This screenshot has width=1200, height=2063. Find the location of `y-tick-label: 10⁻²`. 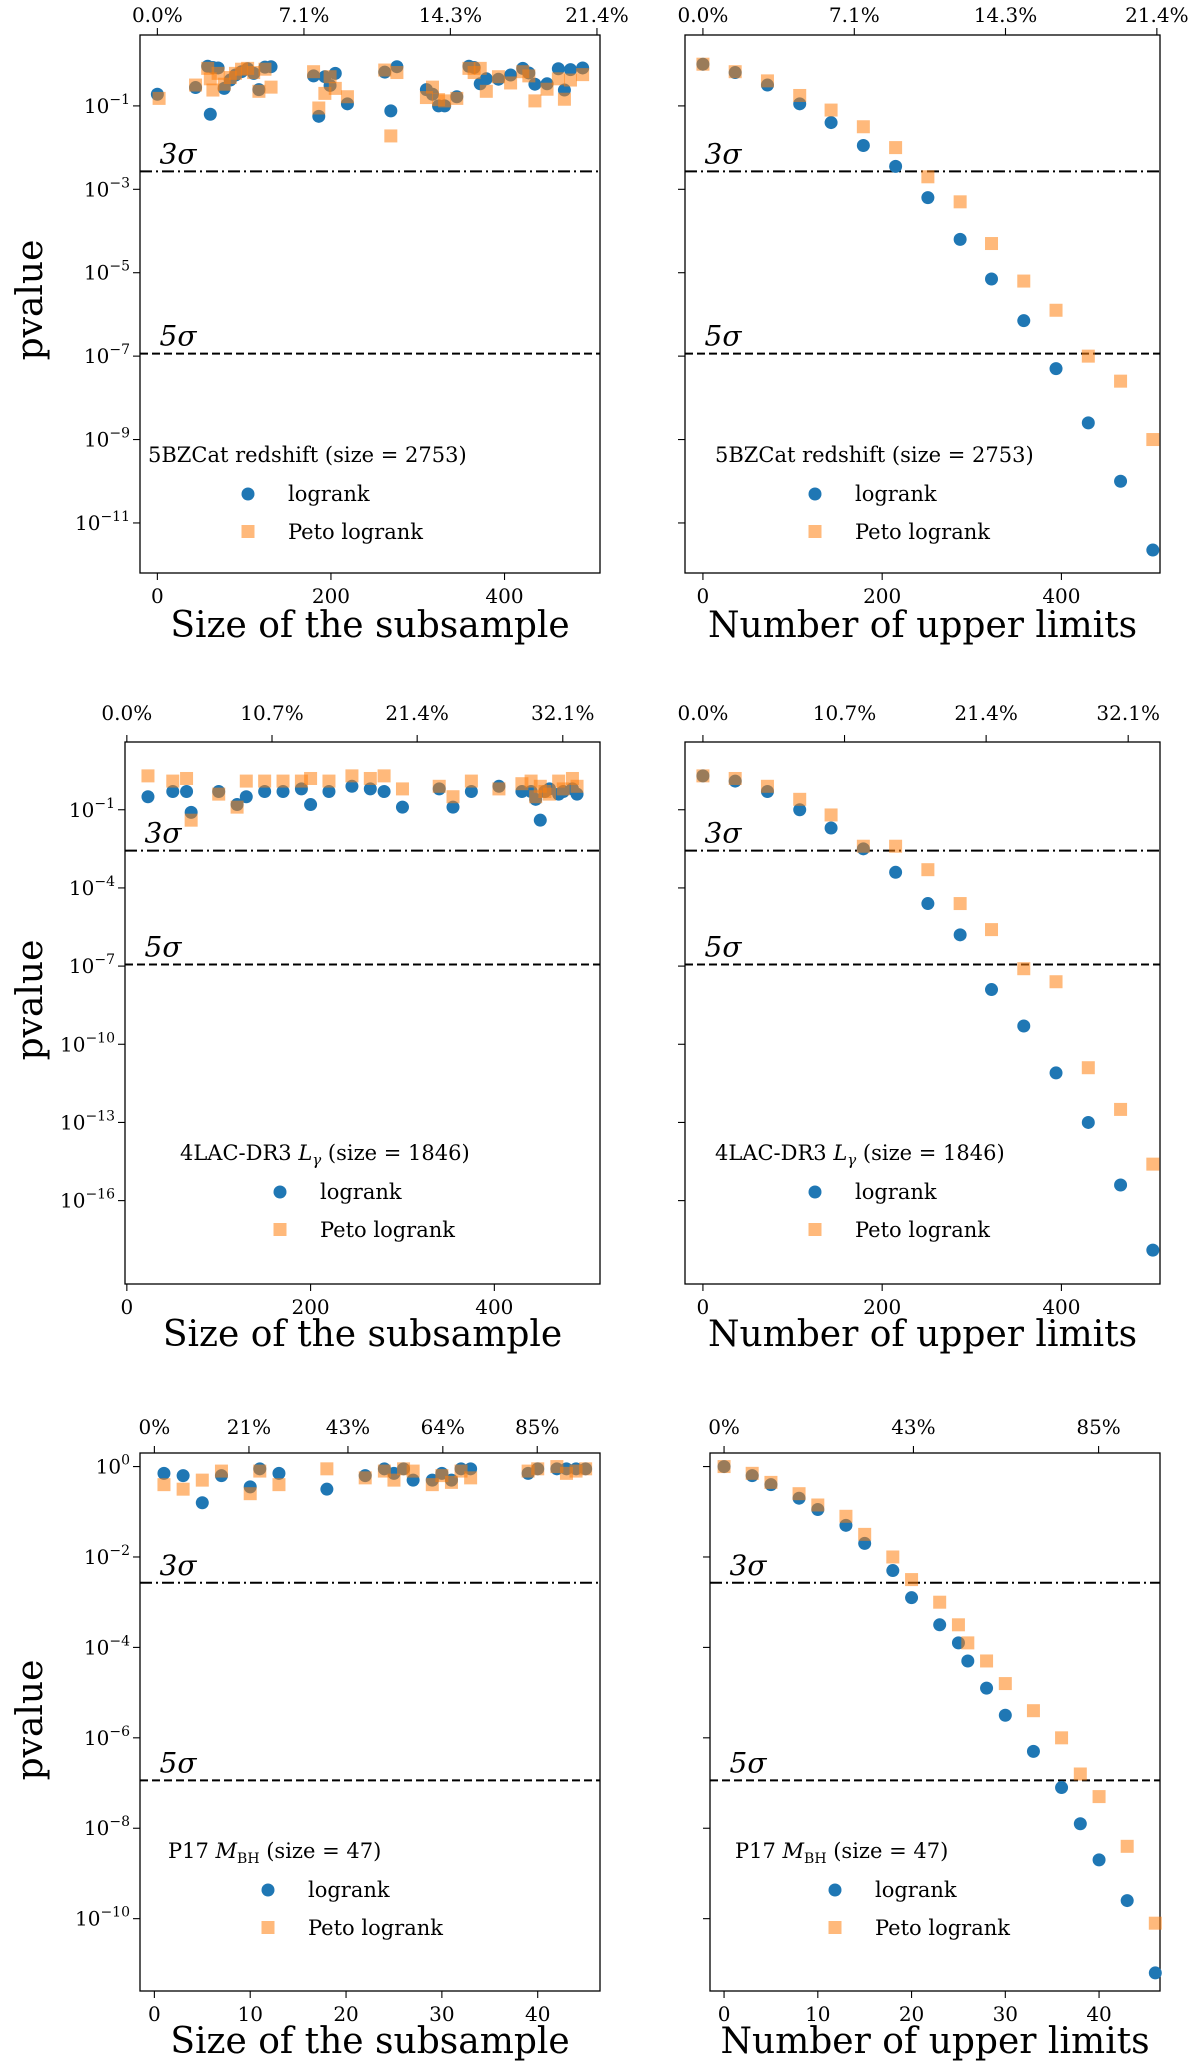

y-tick-label: 10⁻² is located at coordinates (107, 1556).